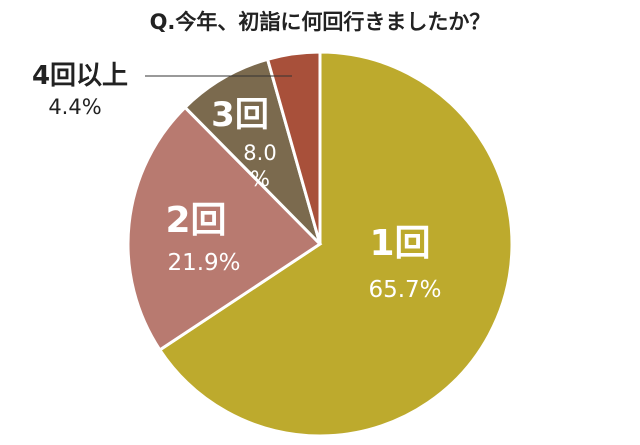 This screenshot has width=640, height=445. What do you see at coordinates (240, 115) in the screenshot?
I see `slice-label-3: 3回` at bounding box center [240, 115].